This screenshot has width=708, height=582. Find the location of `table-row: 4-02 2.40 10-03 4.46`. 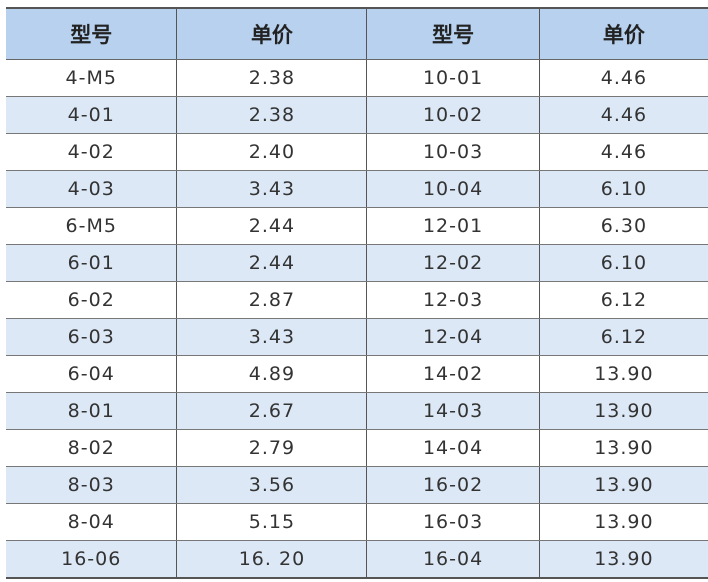

table-row: 4-02 2.40 10-03 4.46 is located at coordinates (357, 152).